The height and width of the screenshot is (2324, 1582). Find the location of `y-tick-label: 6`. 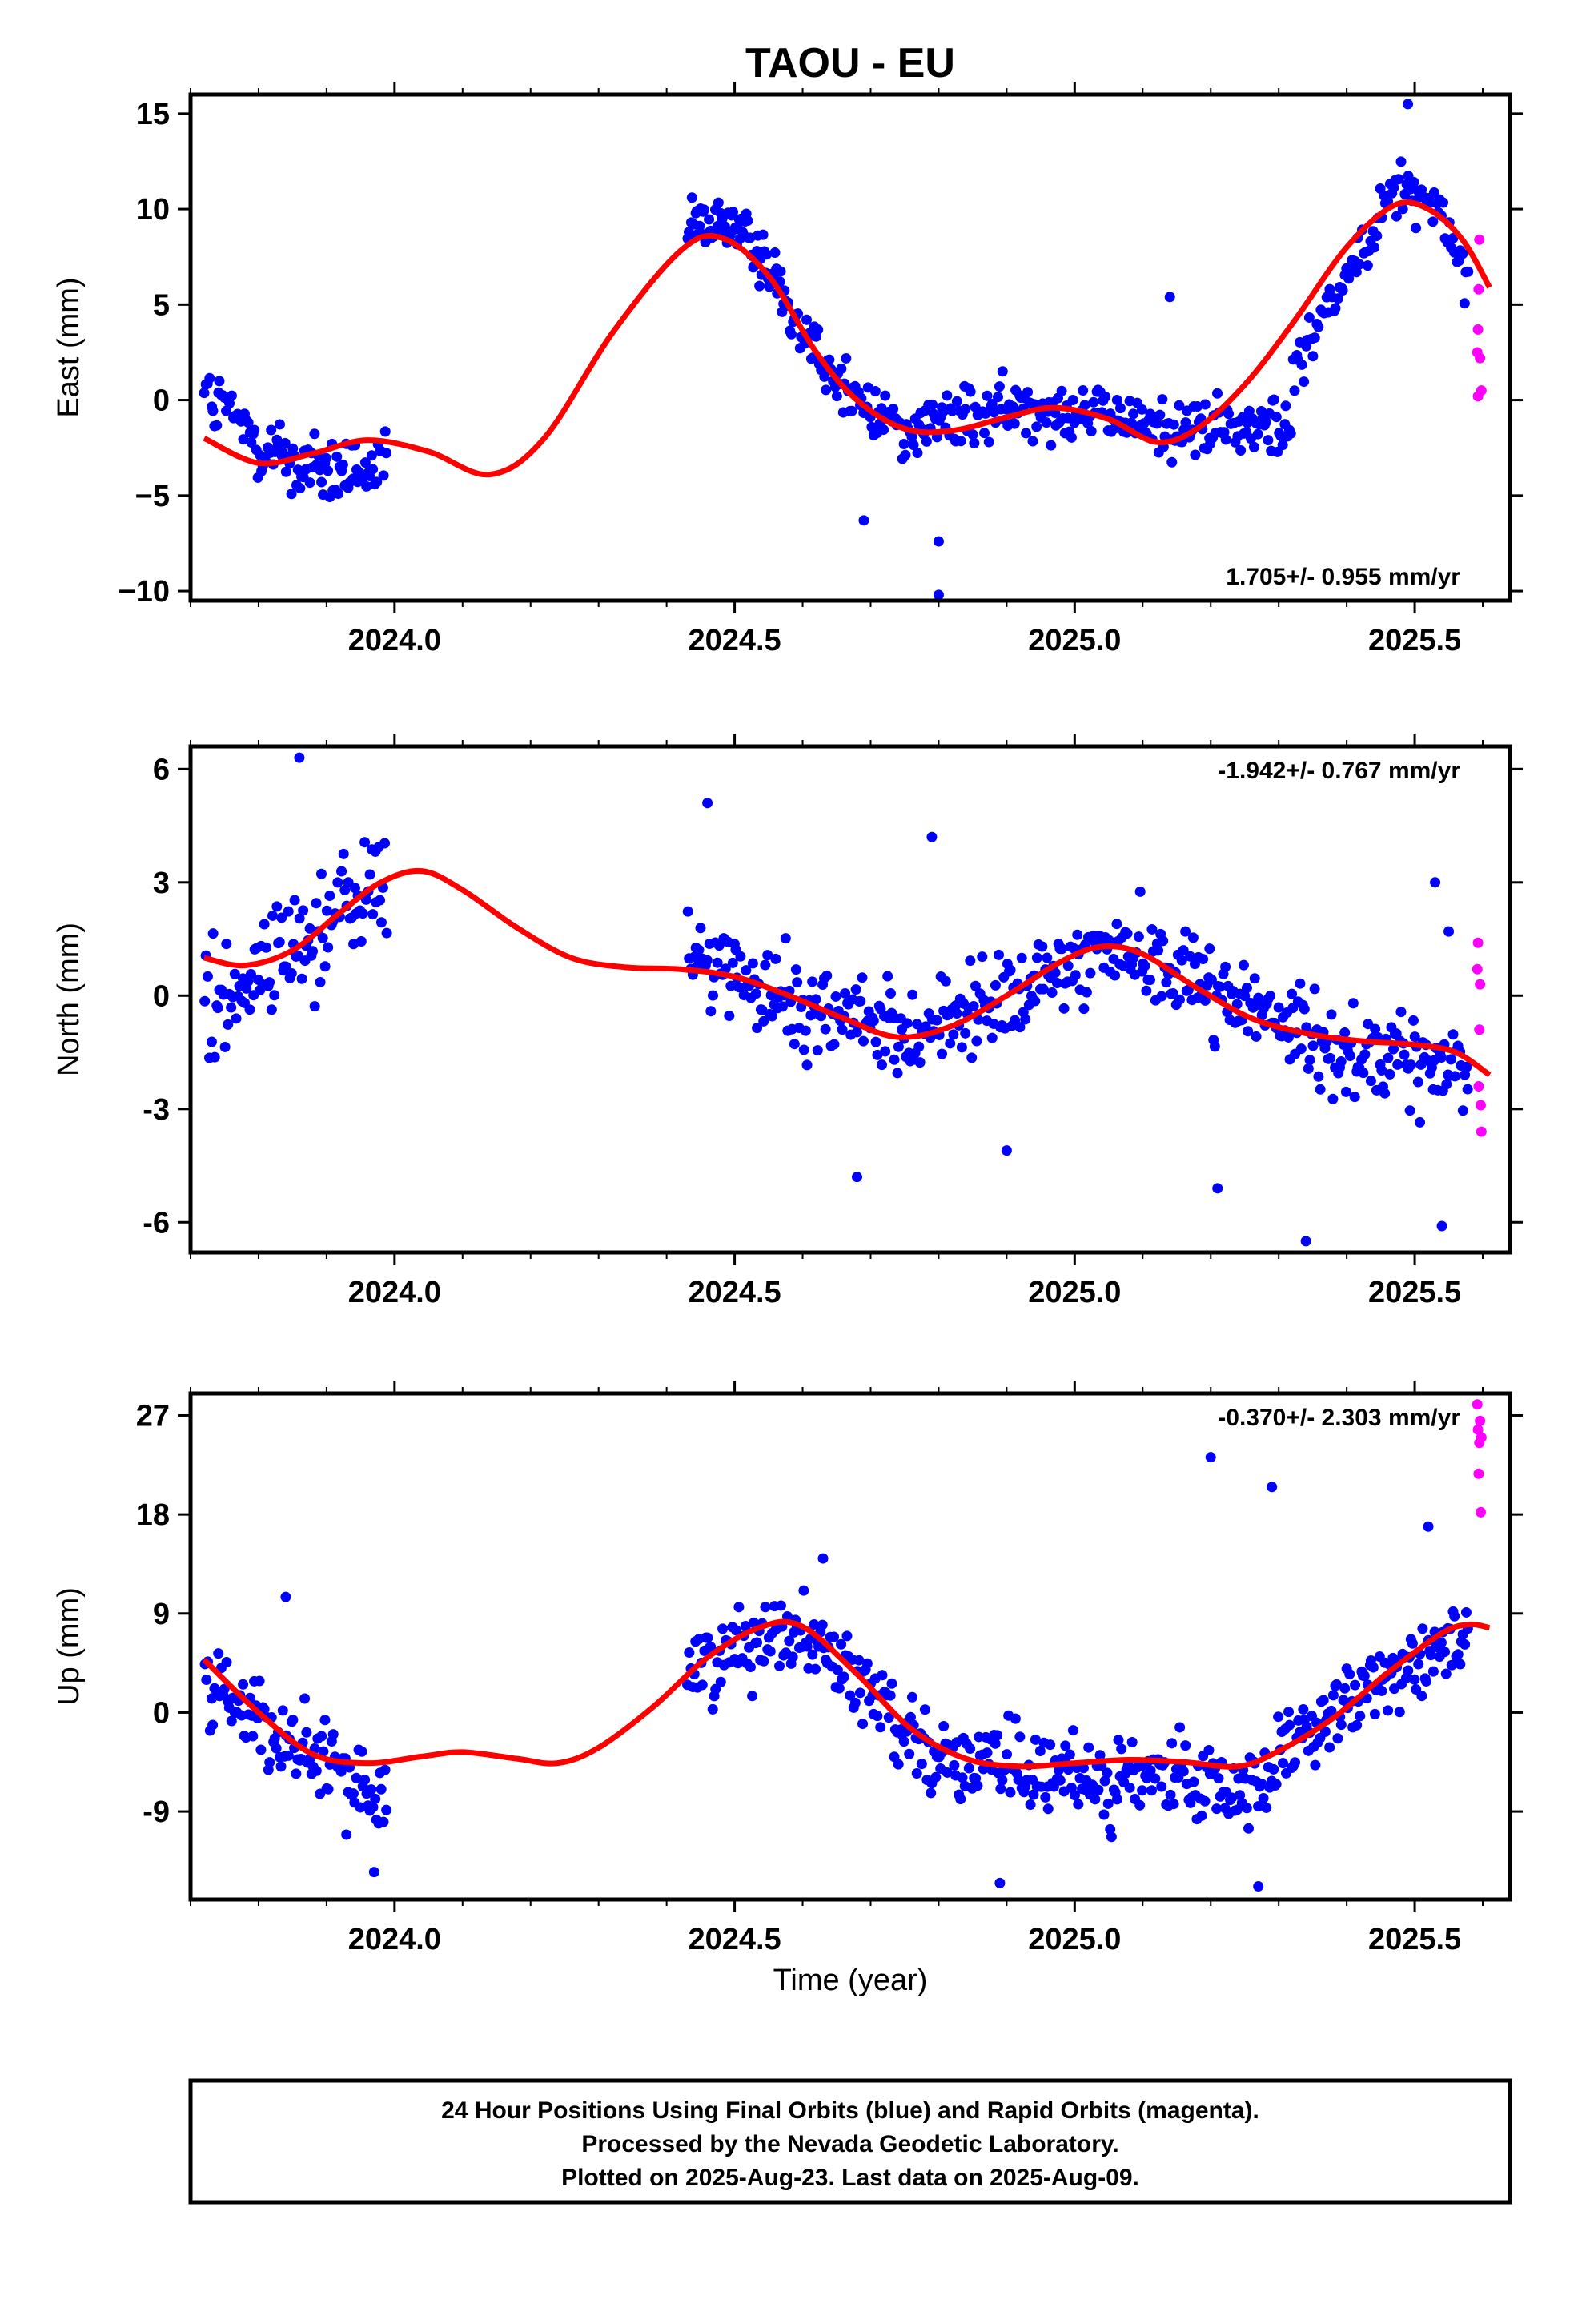

y-tick-label: 6 is located at coordinates (161, 769).